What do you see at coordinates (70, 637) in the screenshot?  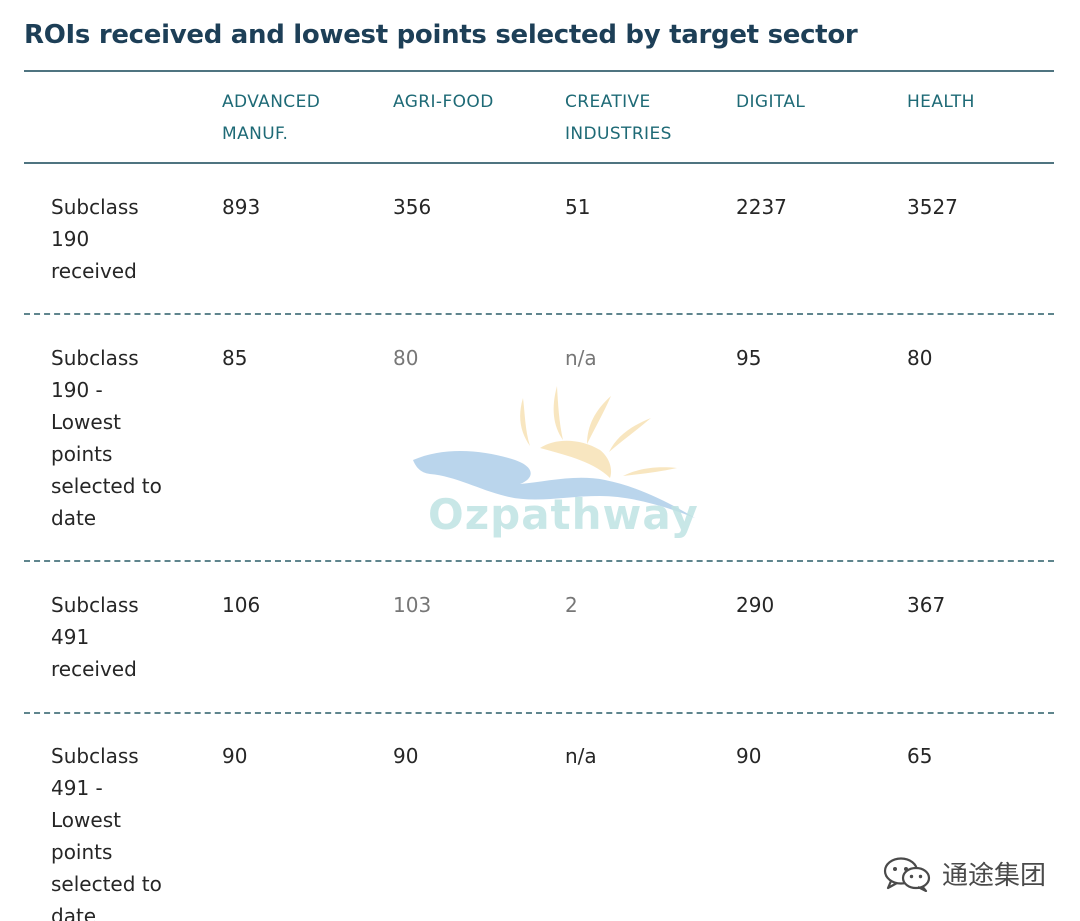 I see `row-label-line: 491` at bounding box center [70, 637].